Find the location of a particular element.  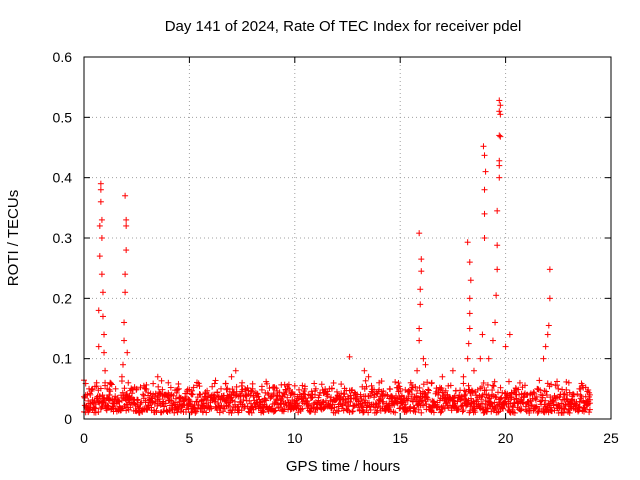

x-tick-label: 5 is located at coordinates (190, 438).